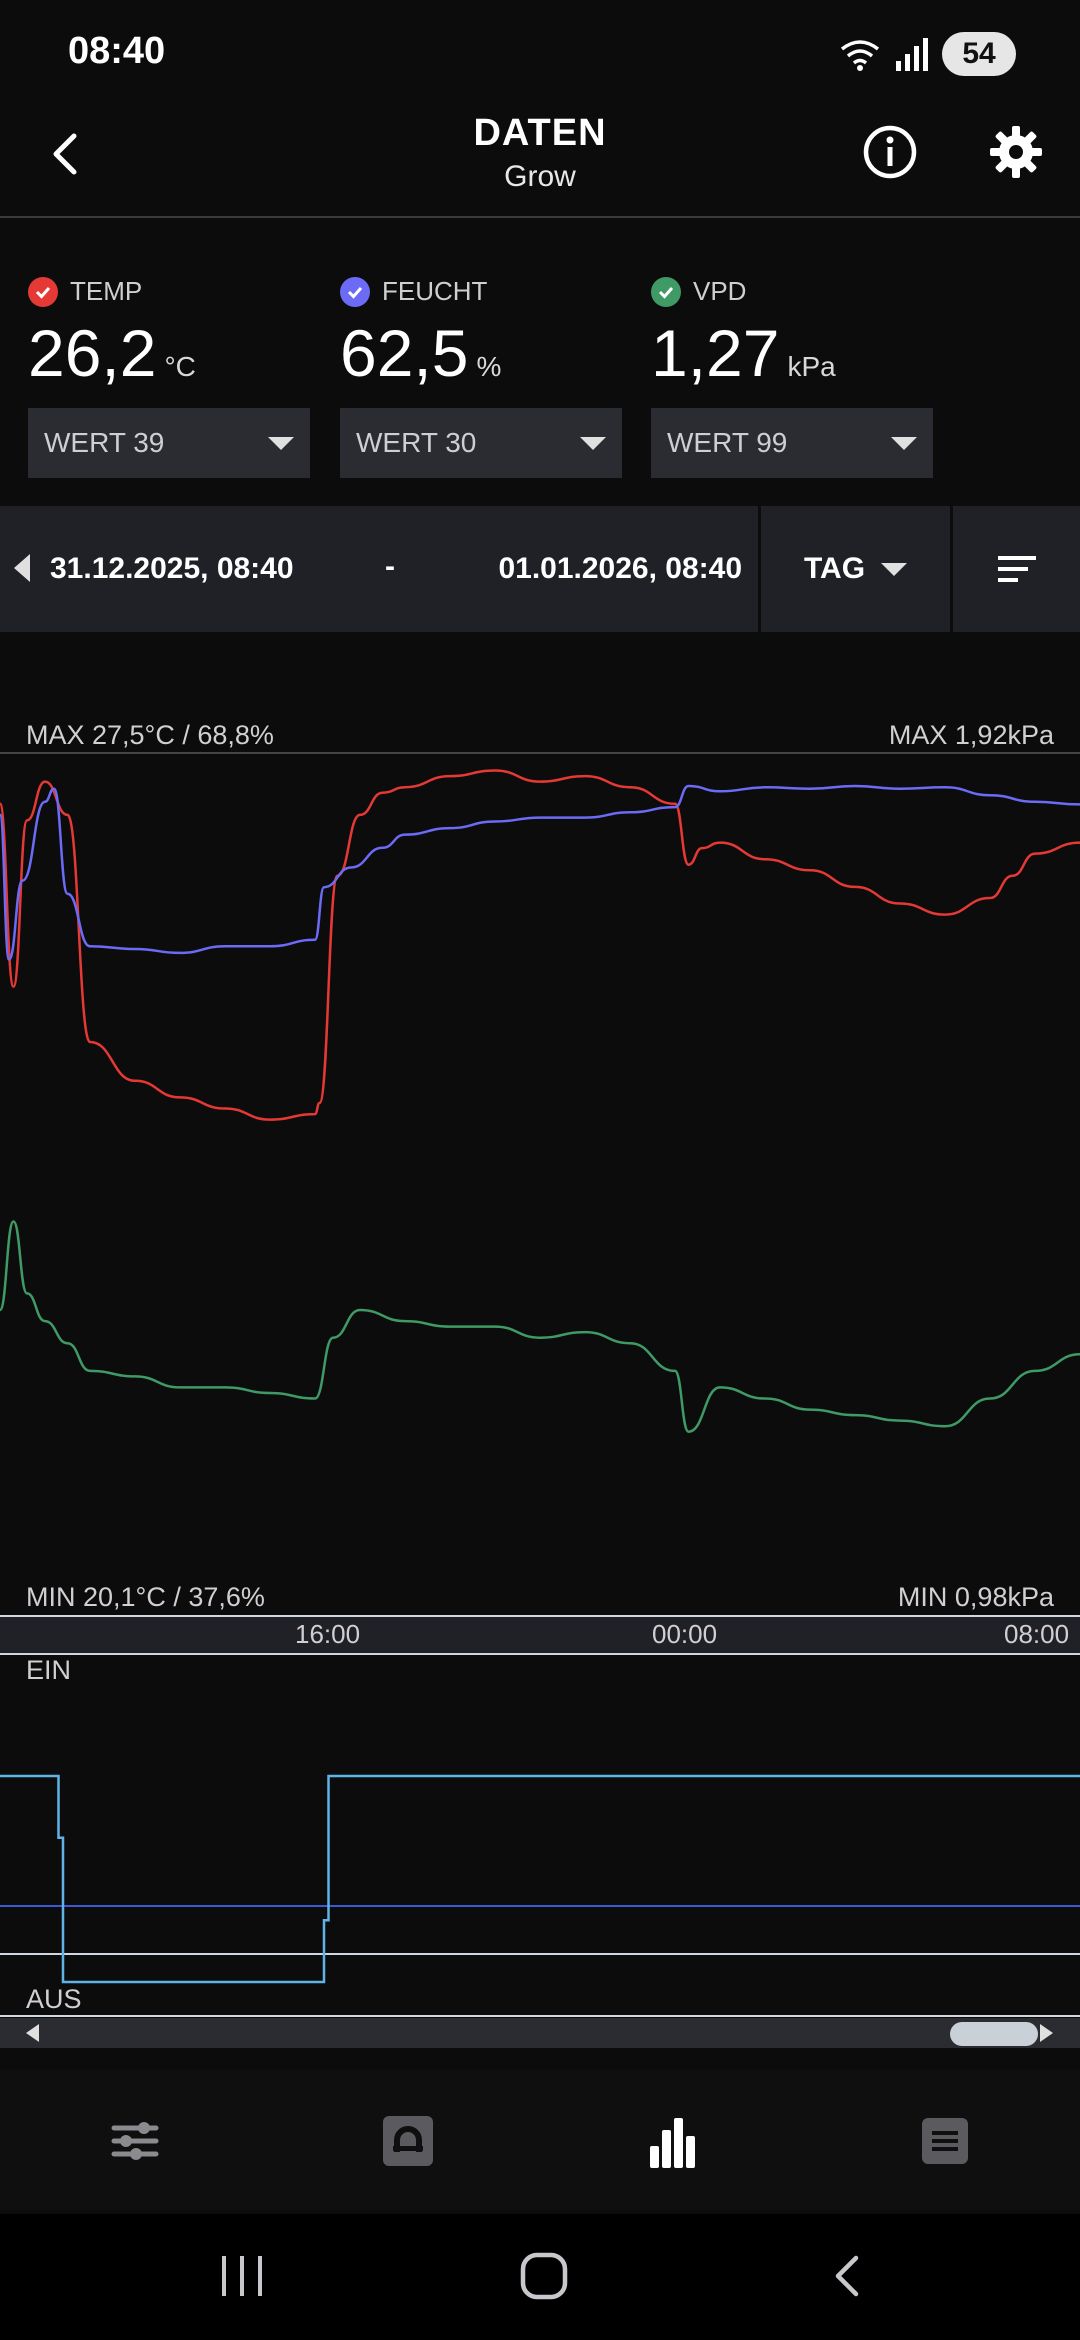 The width and height of the screenshot is (1080, 2340). I want to click on time-axis: 16:00 00:00 08:00, so click(540, 1635).